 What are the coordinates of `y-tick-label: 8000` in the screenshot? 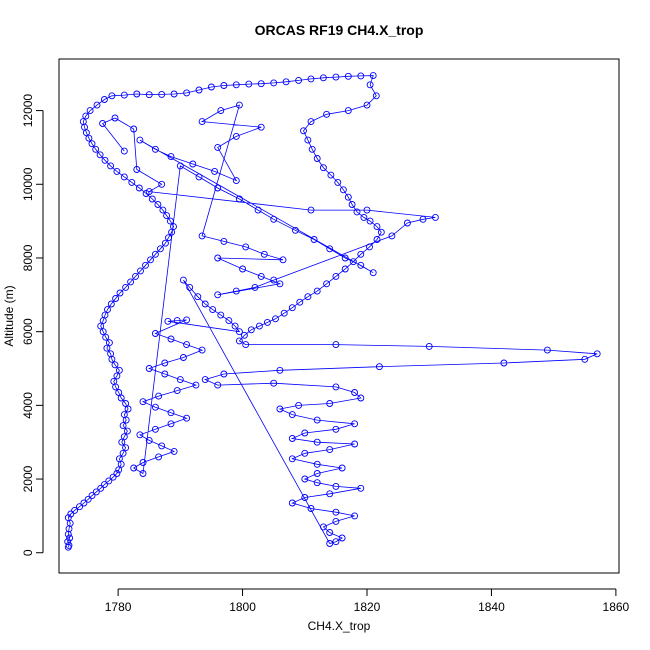 It's located at (28, 257).